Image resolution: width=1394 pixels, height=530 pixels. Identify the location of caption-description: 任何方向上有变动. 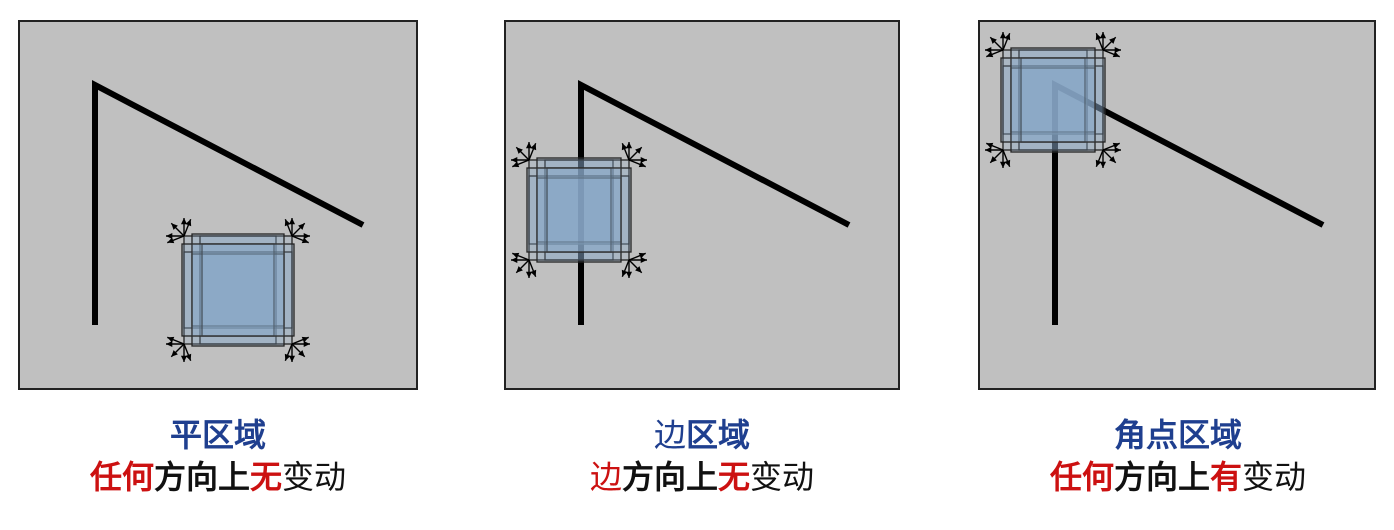
(1178, 477).